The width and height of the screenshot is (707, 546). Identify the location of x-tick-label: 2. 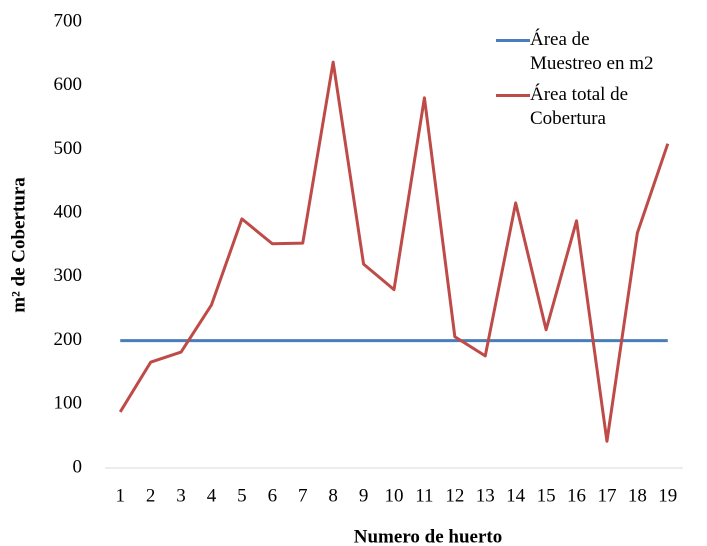
(151, 495).